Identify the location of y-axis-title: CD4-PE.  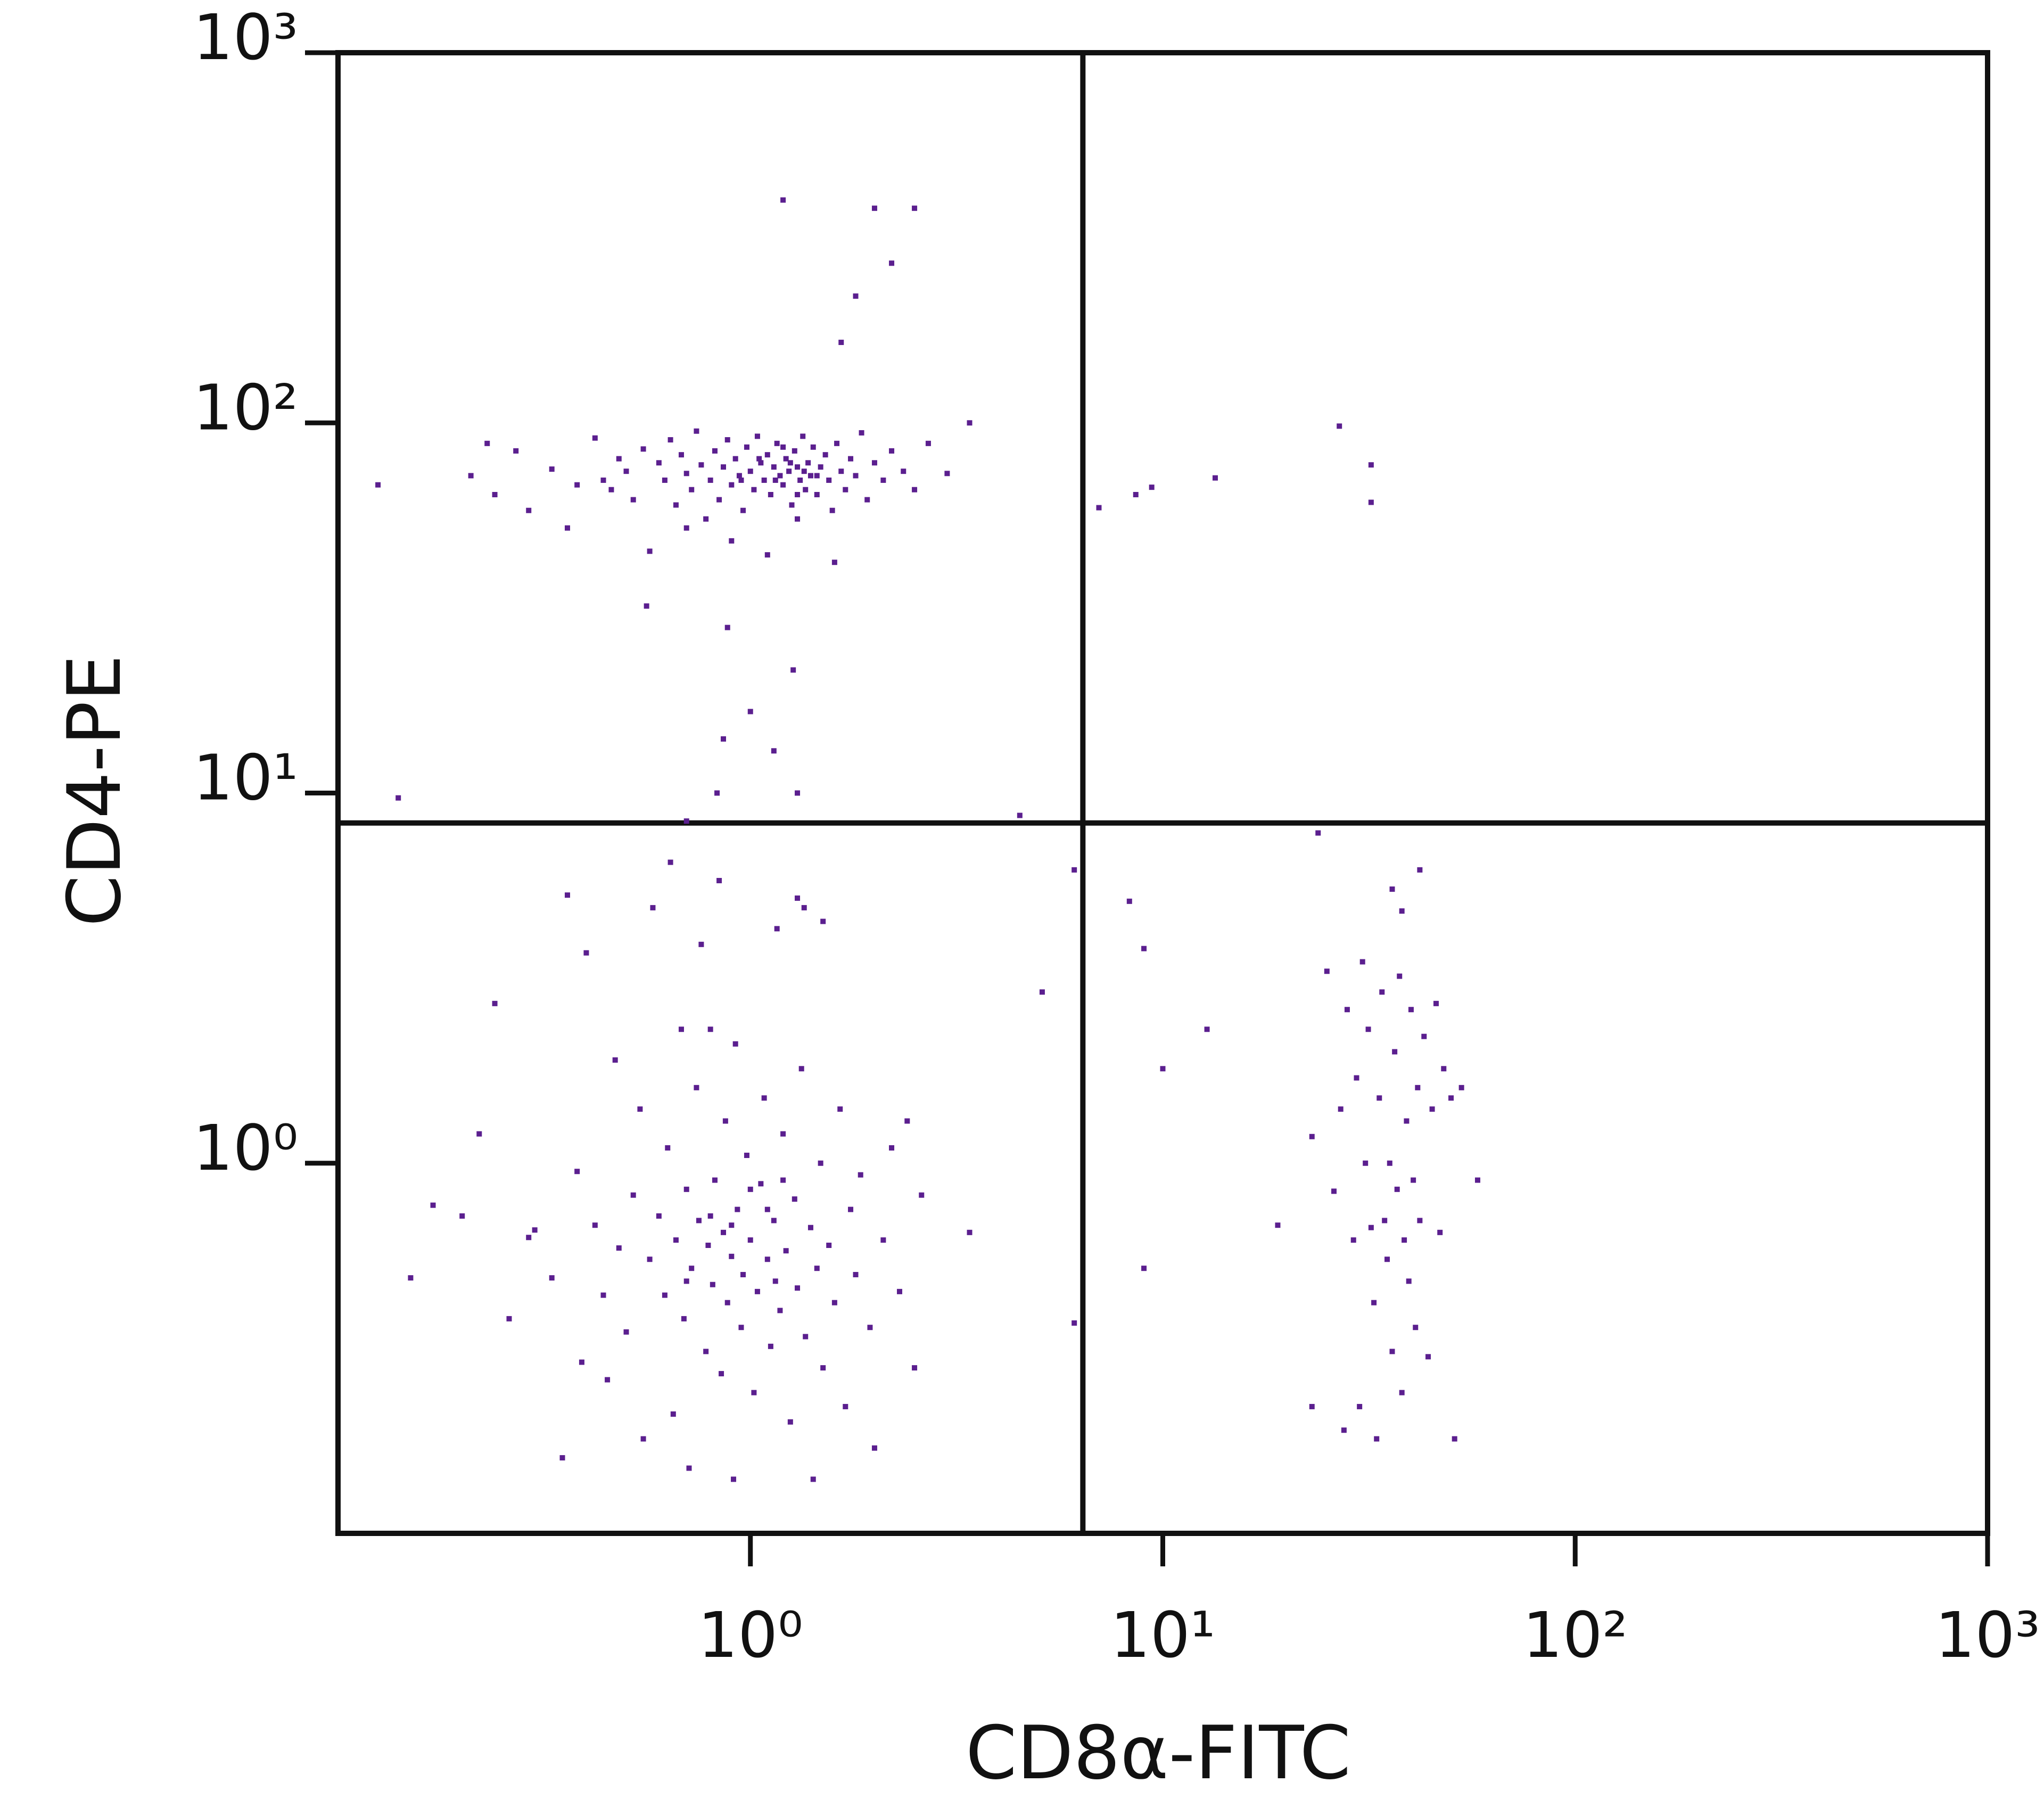
(94, 791).